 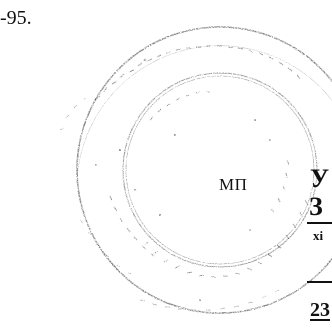 What do you see at coordinates (320, 310) in the screenshot?
I see `cut-off-text-fragment: 23` at bounding box center [320, 310].